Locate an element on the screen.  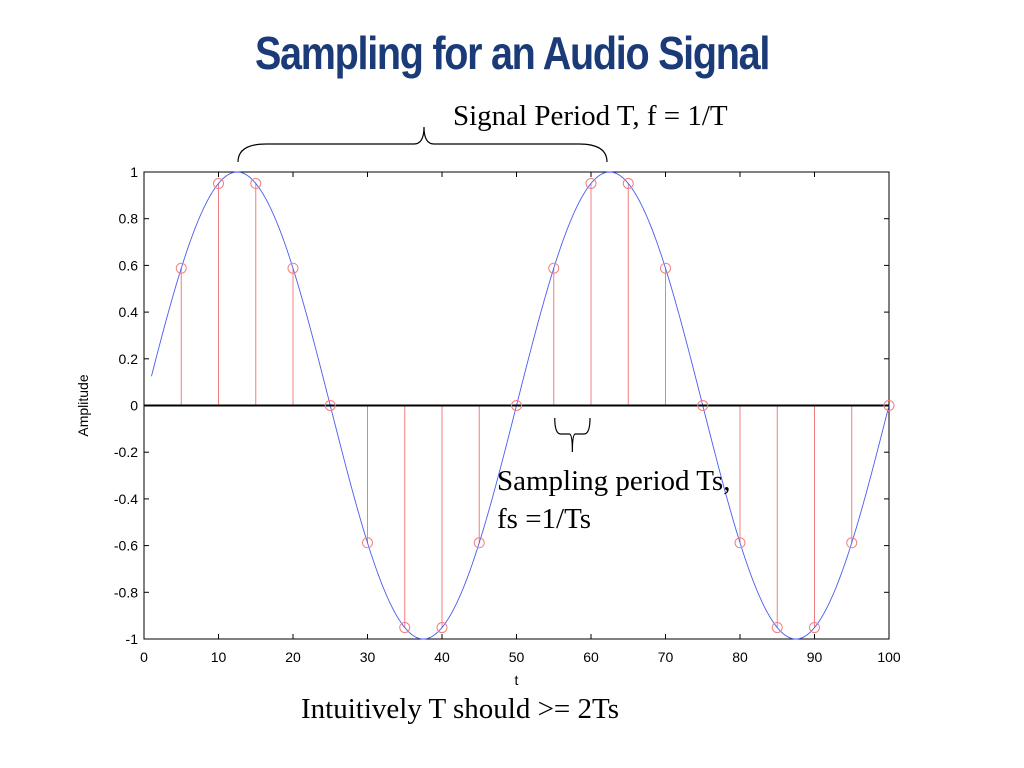
y-tick-label: 1 is located at coordinates (134, 172).